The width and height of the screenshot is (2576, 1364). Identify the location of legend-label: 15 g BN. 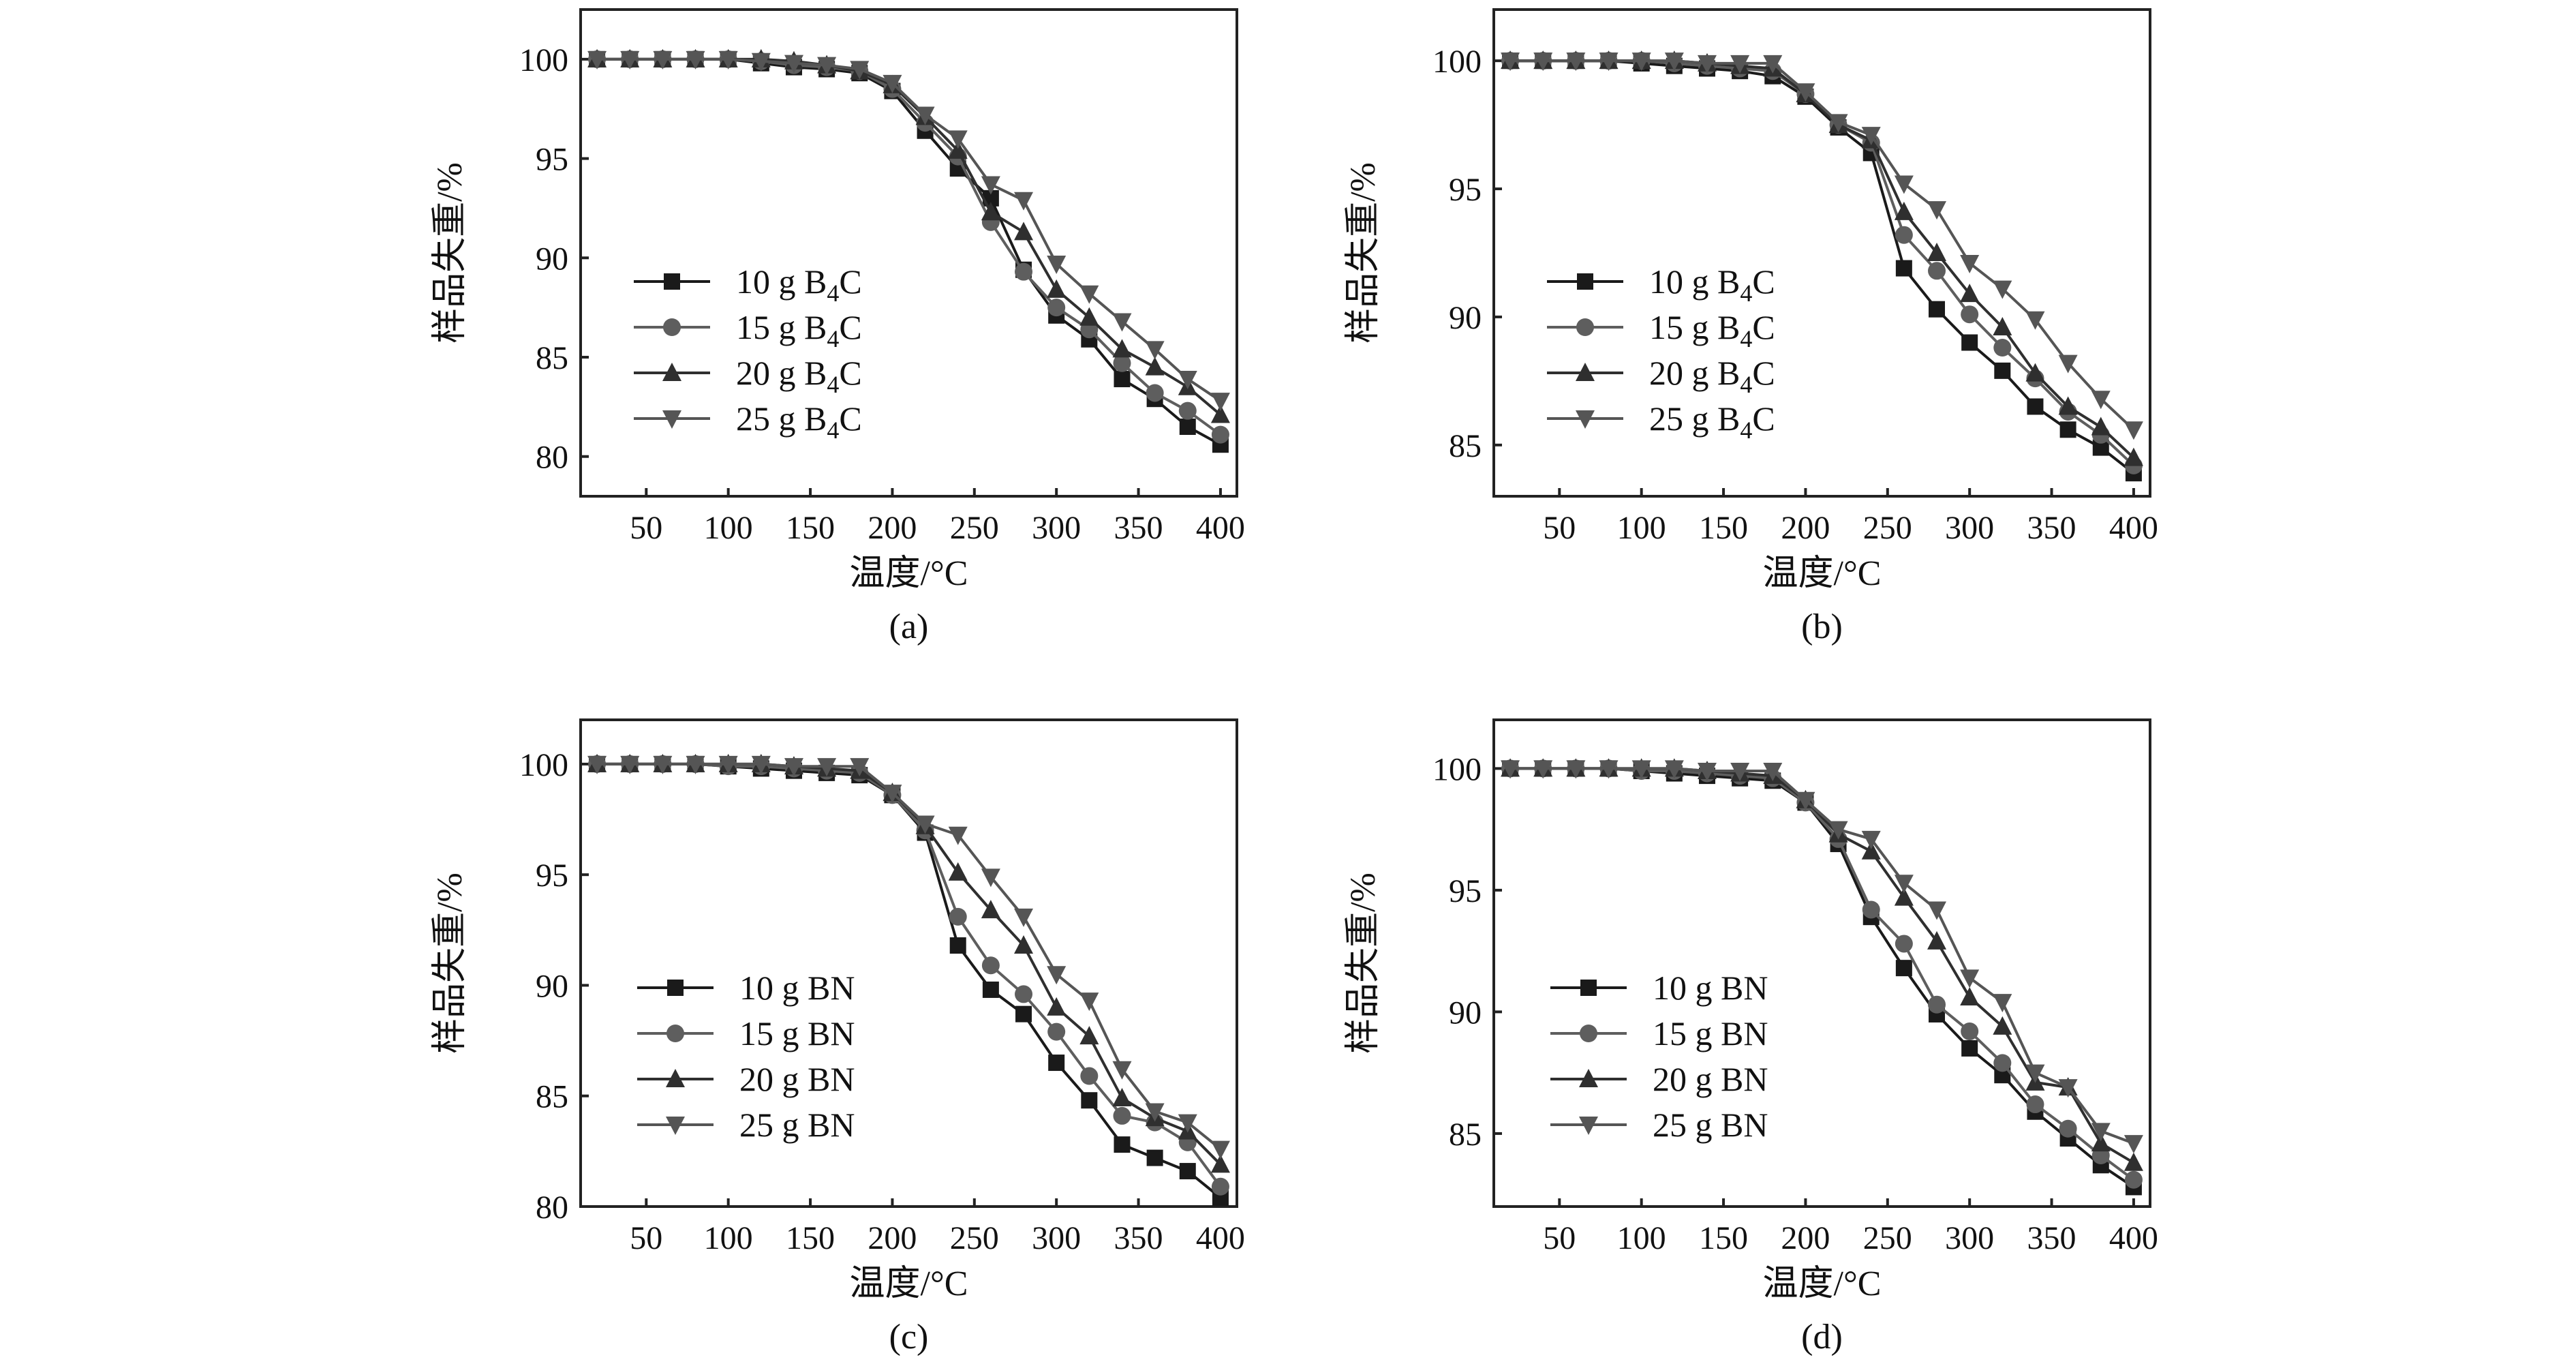
(797, 1033).